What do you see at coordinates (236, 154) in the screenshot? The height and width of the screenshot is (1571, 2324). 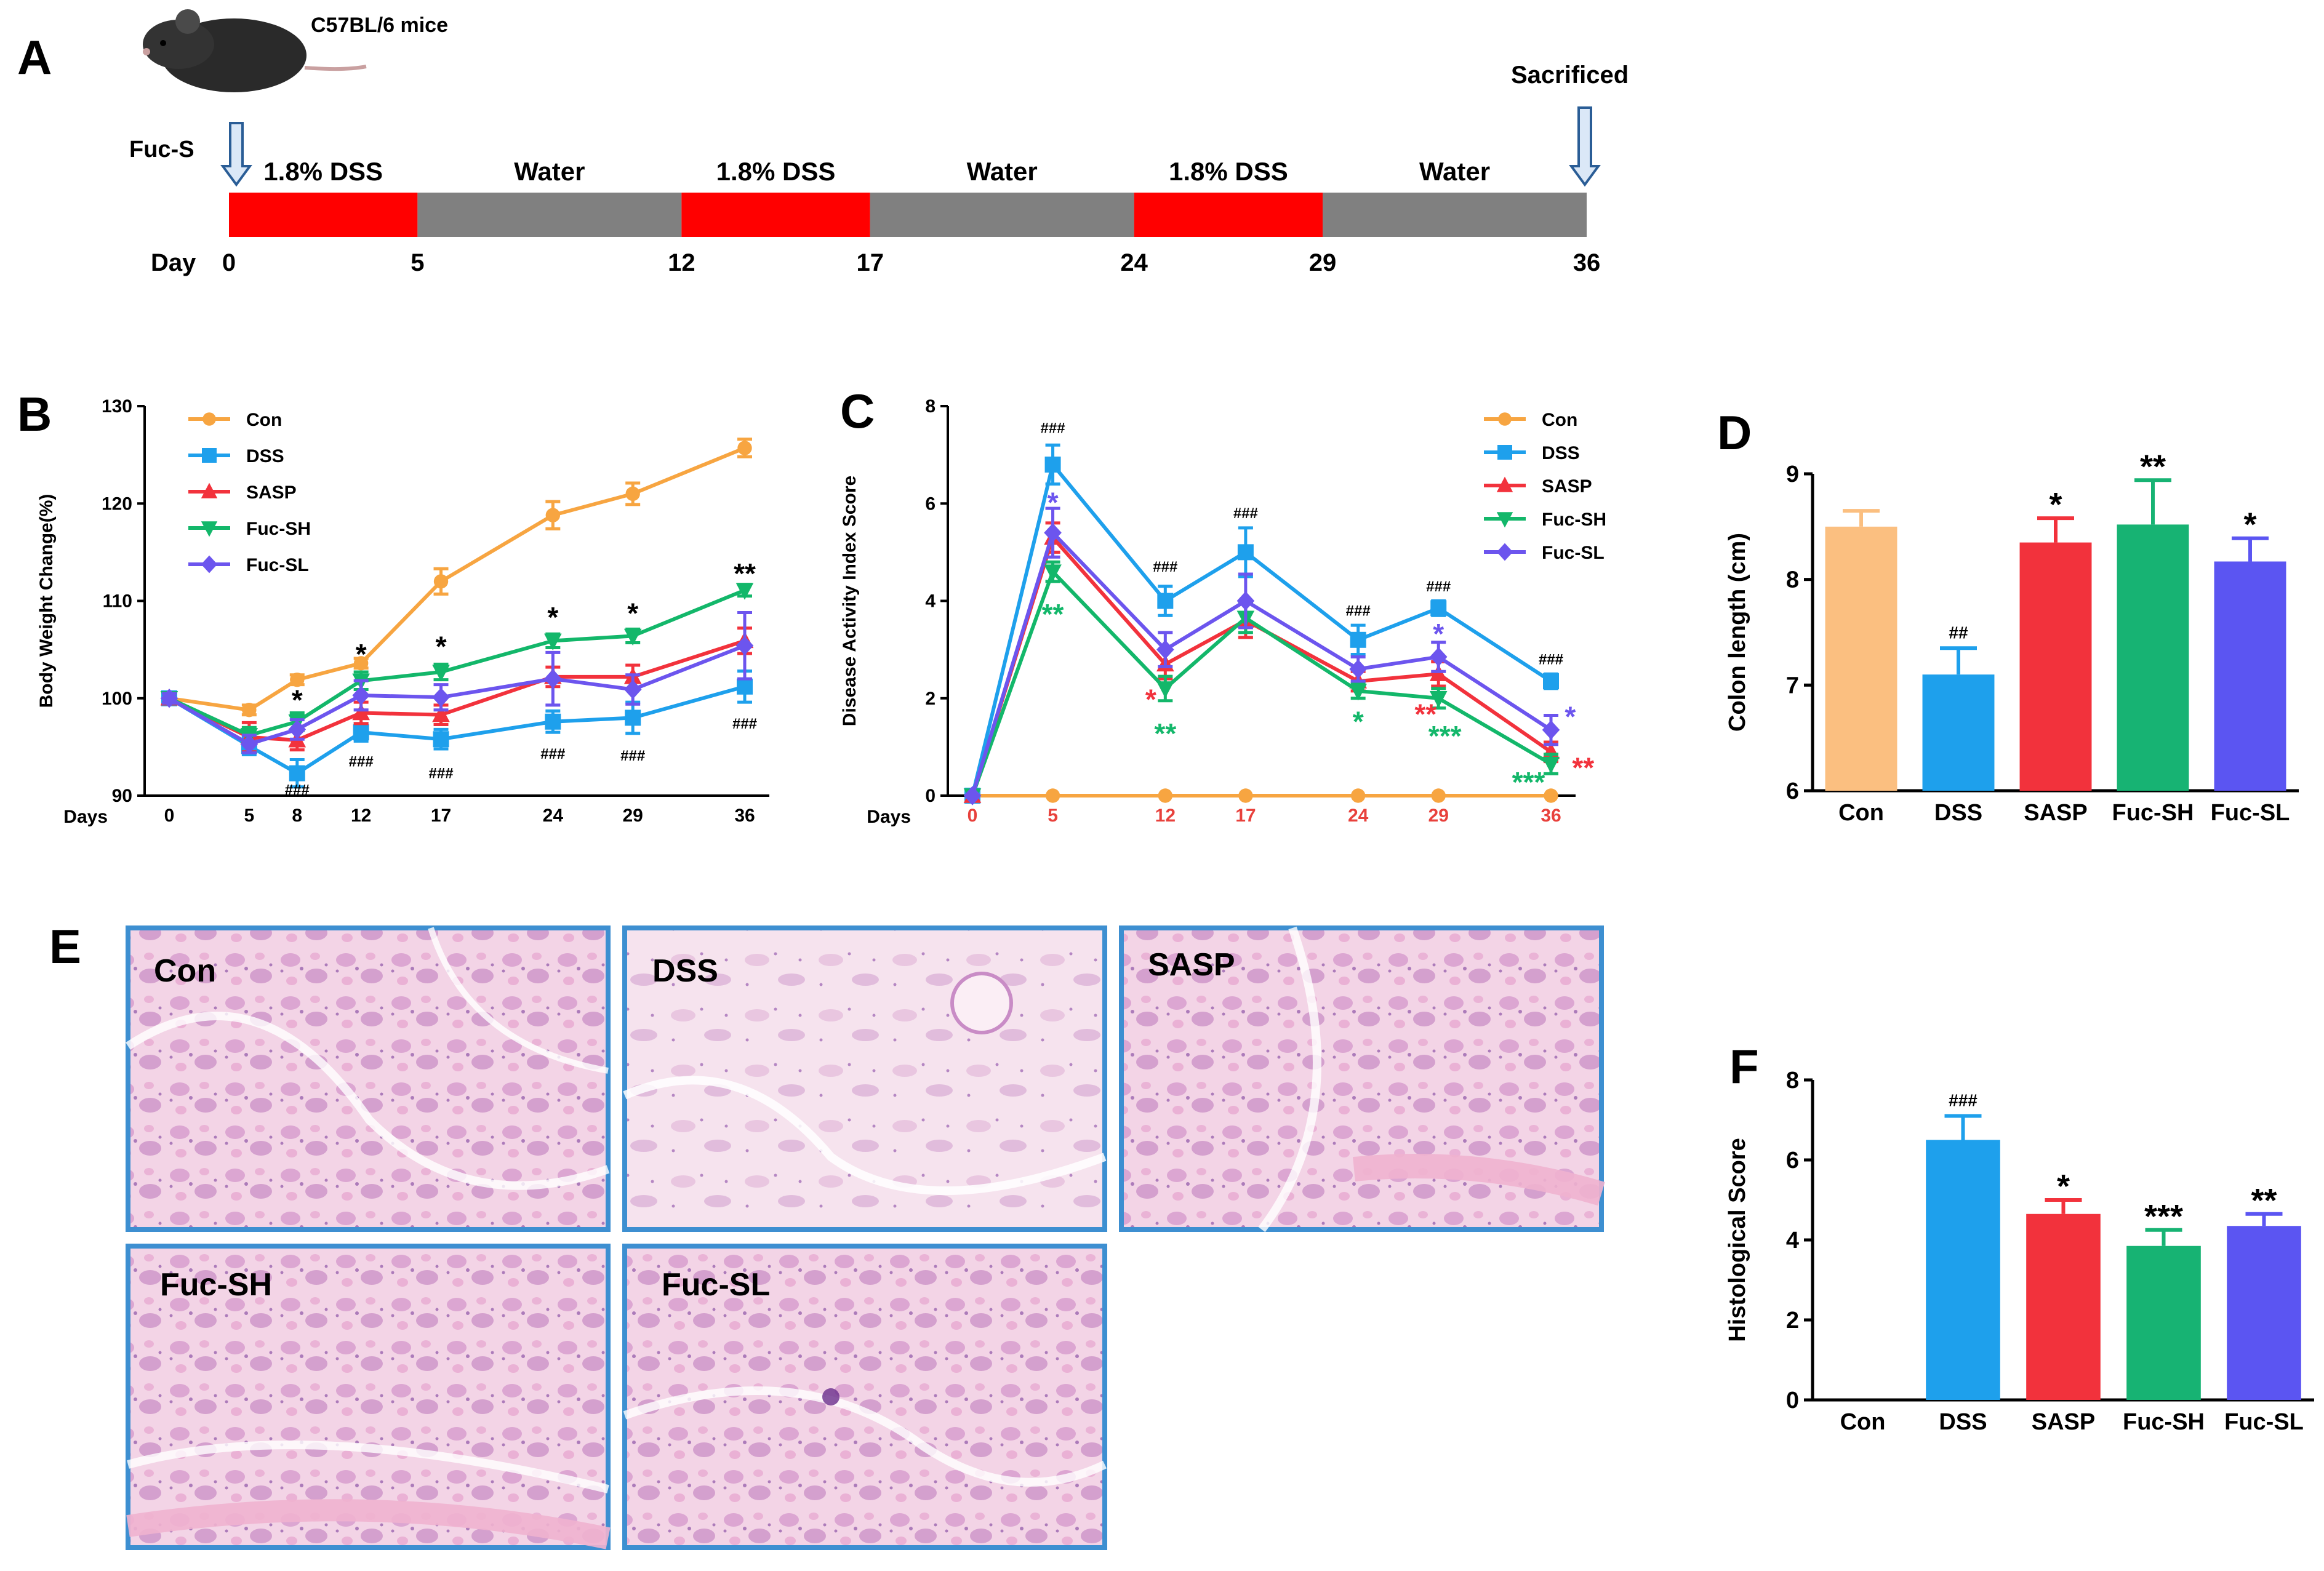 I see `start-arrow-icon` at bounding box center [236, 154].